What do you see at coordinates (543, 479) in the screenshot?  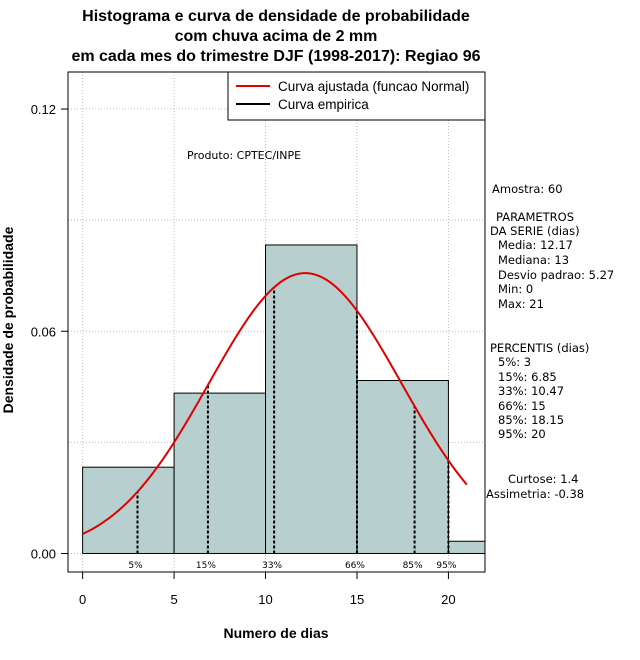 I see `stat-kurtosis: Curtose: 1.4` at bounding box center [543, 479].